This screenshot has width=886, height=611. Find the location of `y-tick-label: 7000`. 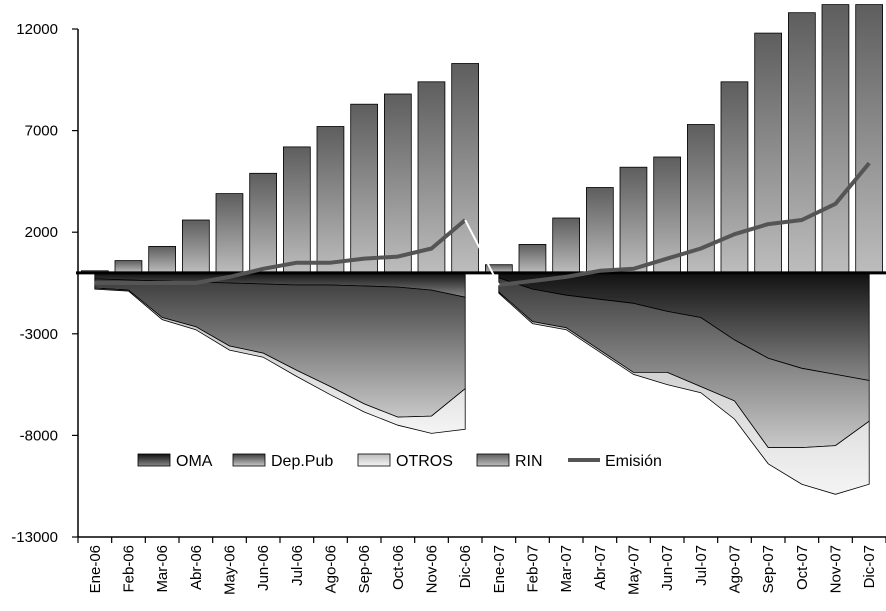

y-tick-label: 7000 is located at coordinates (41, 131).